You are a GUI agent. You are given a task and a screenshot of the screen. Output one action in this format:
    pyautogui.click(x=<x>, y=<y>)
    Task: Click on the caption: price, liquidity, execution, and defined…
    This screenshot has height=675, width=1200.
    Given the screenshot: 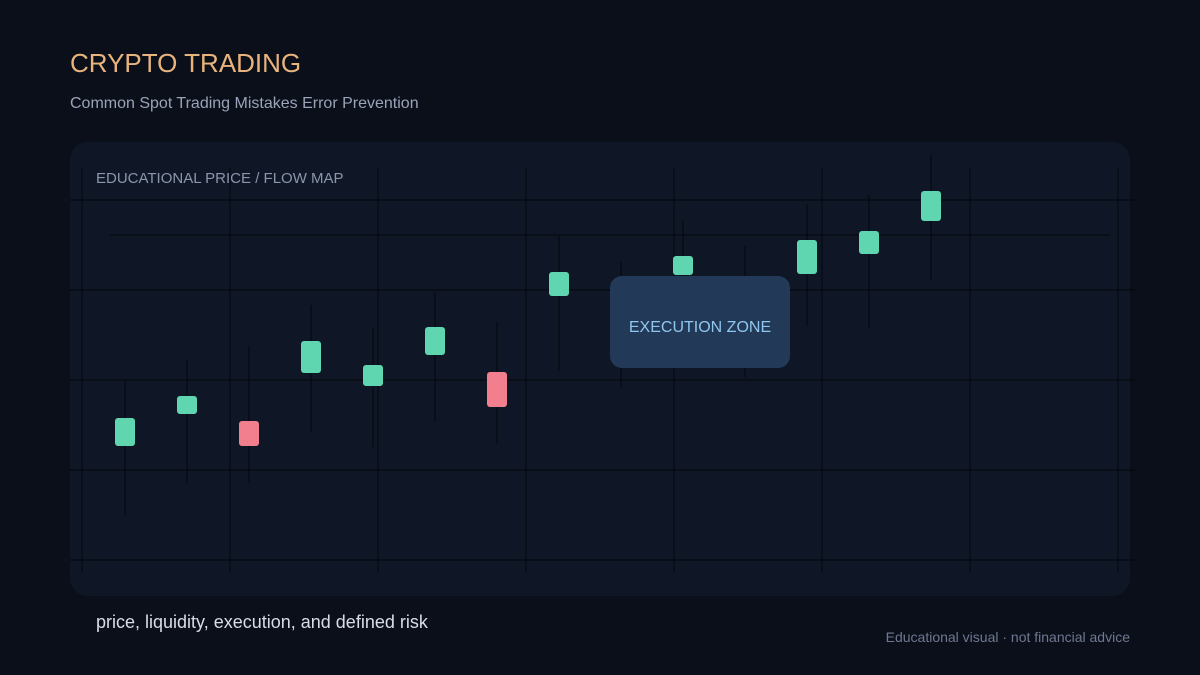 What is the action you would take?
    pyautogui.click(x=262, y=622)
    